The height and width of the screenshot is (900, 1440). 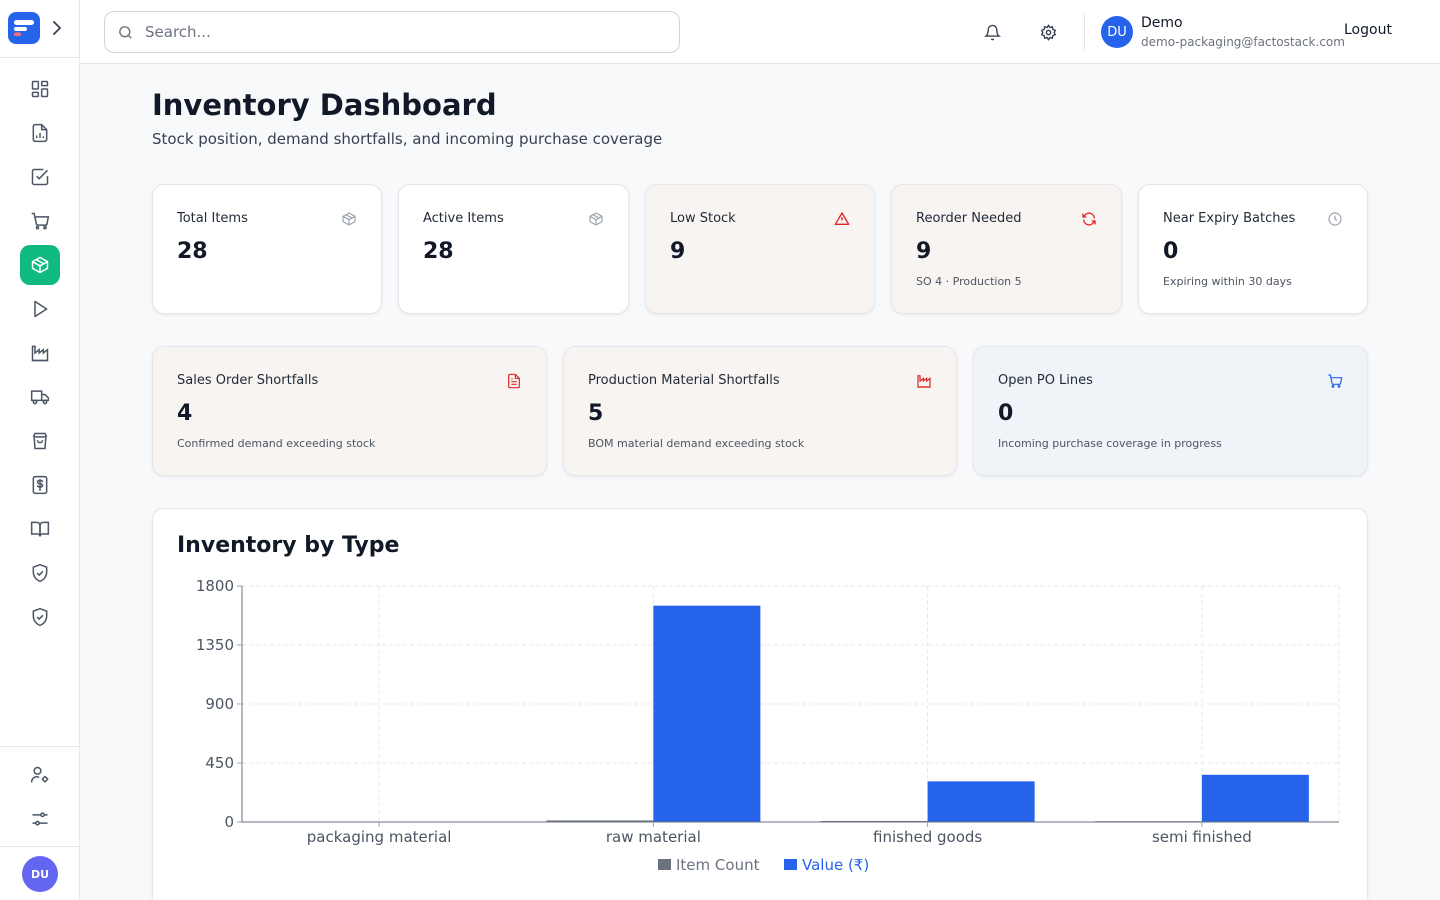 What do you see at coordinates (1006, 249) in the screenshot?
I see `stat-card-reorder-needed: Reorder Needed 9 SO 4 · Production 5` at bounding box center [1006, 249].